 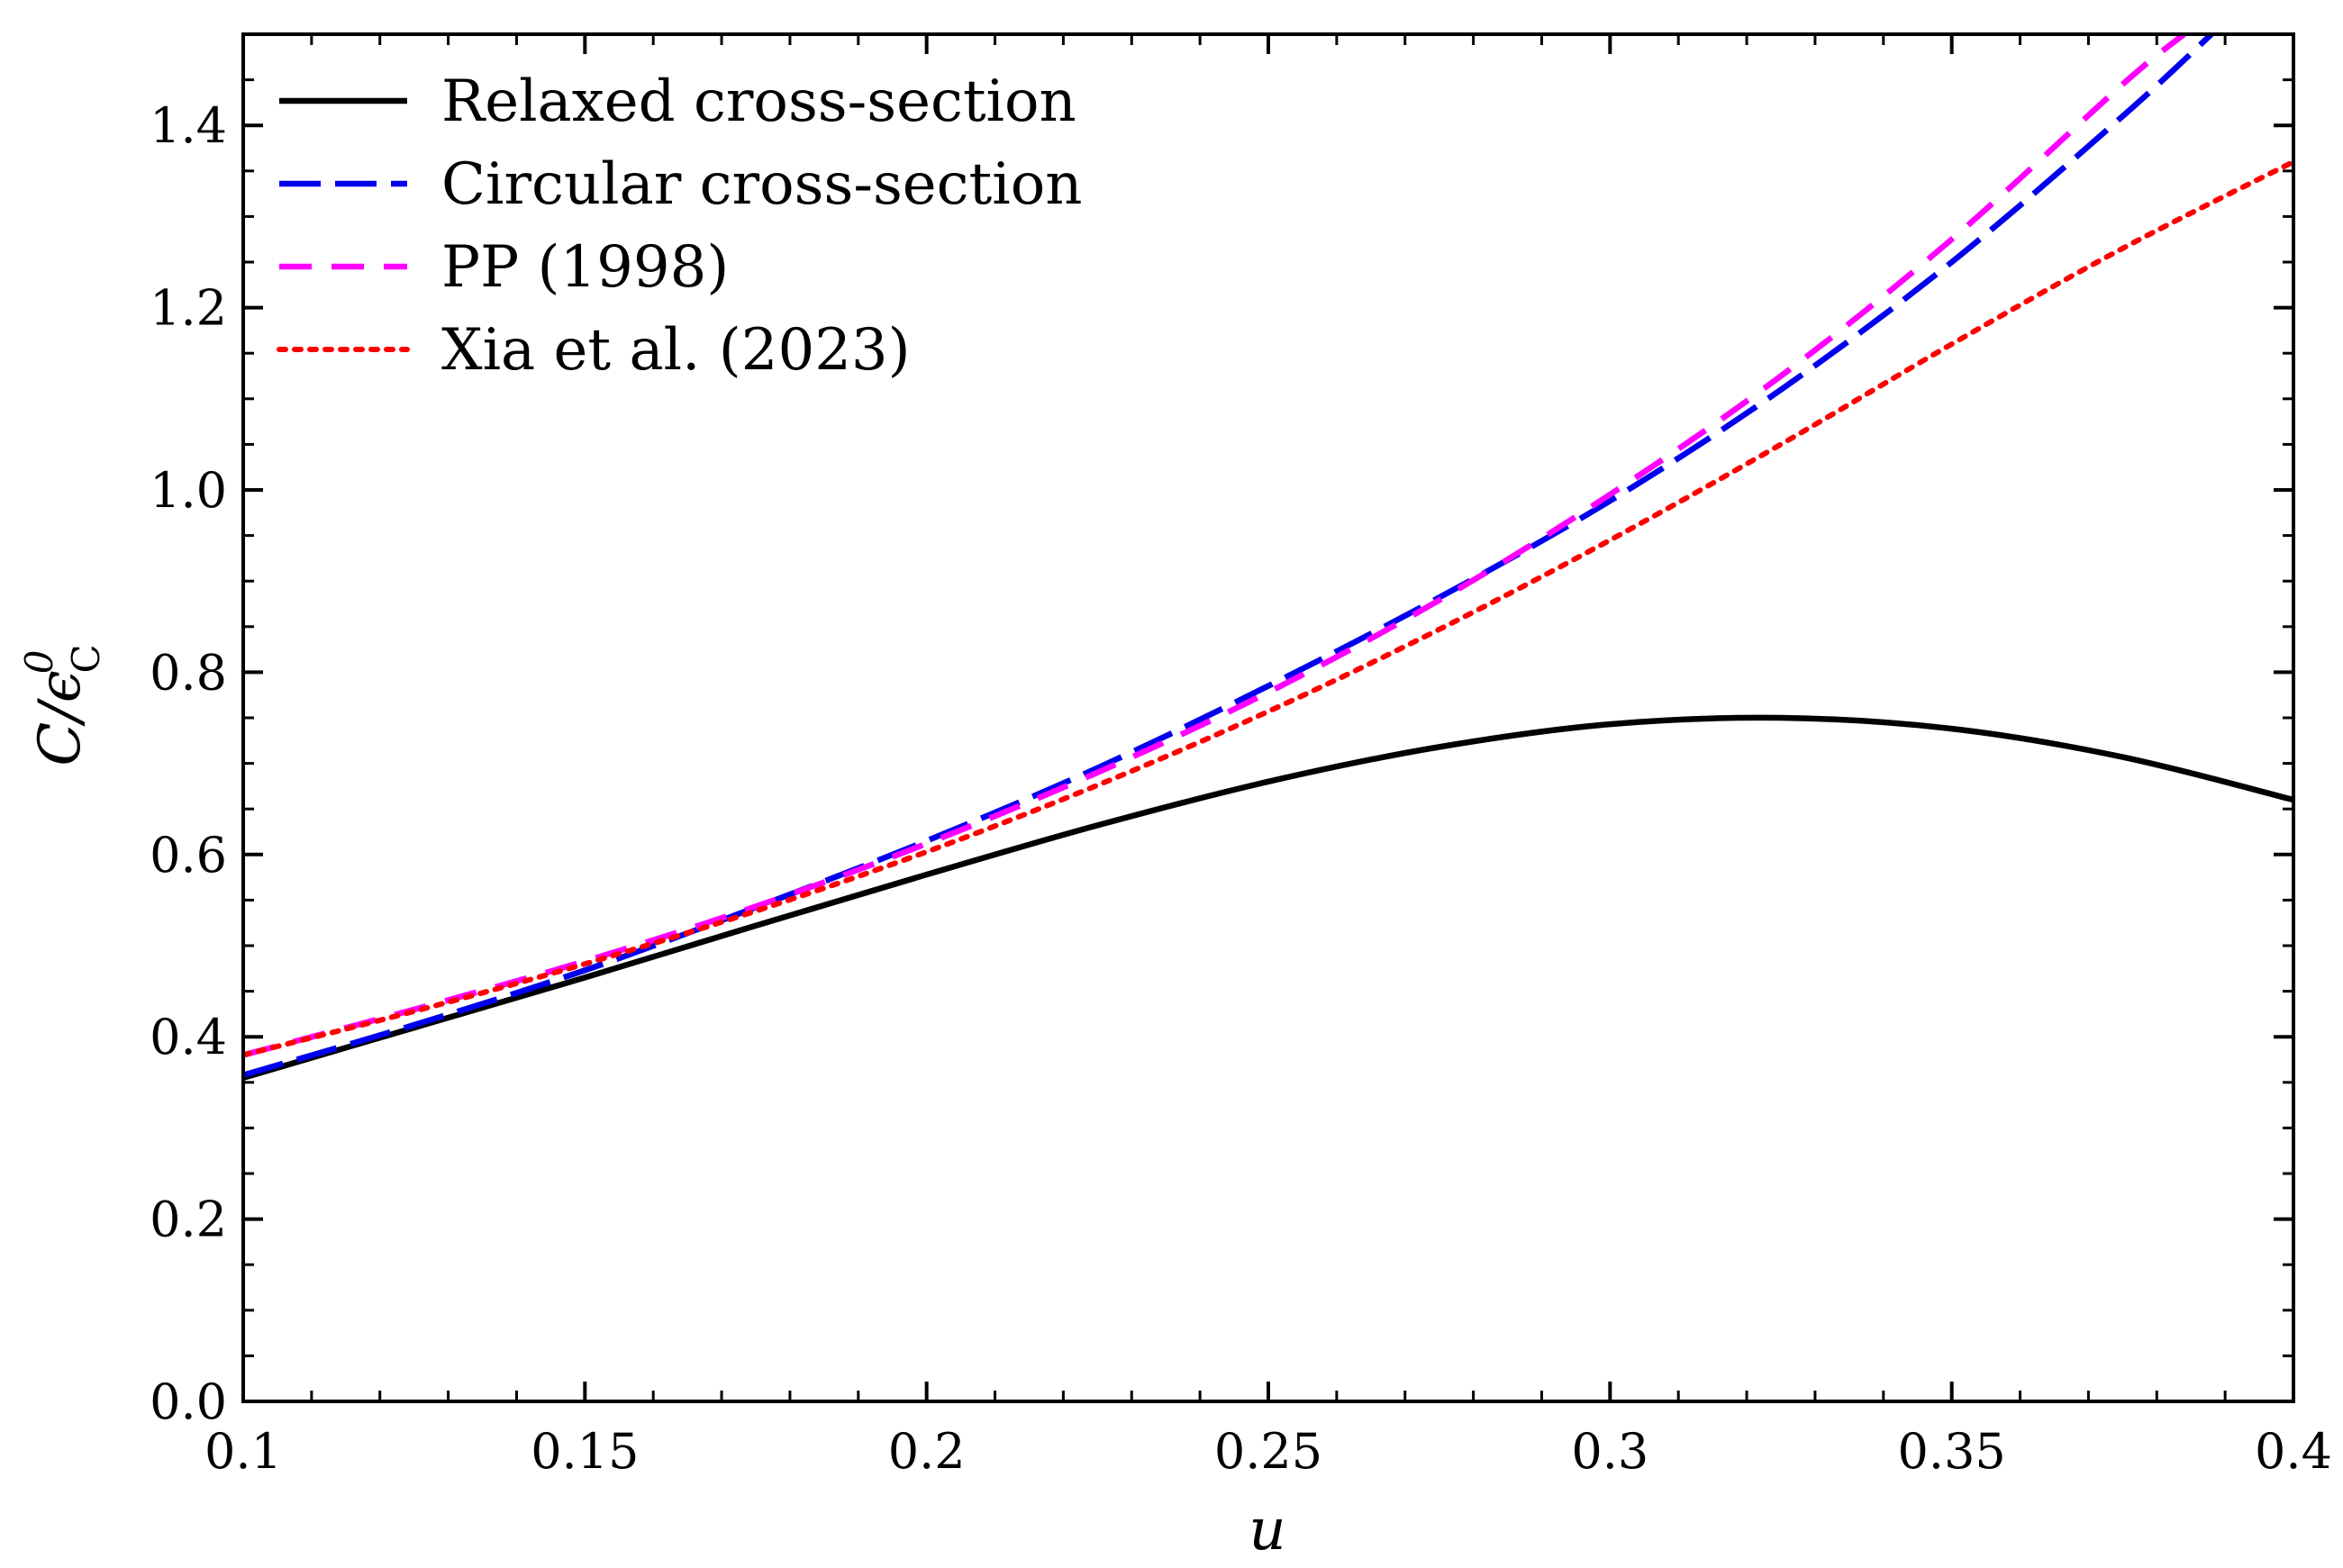 What do you see at coordinates (1609, 1451) in the screenshot?
I see `x-tick-label: 0.3` at bounding box center [1609, 1451].